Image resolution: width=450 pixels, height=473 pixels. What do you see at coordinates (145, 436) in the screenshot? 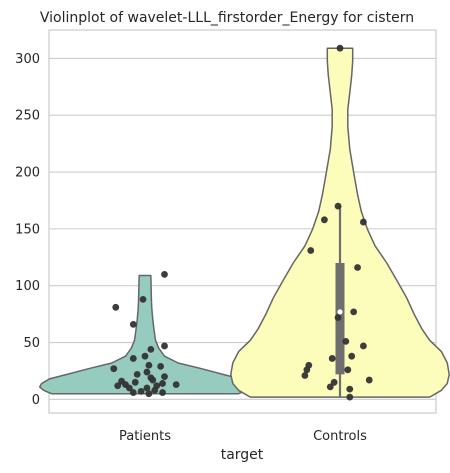
I see `x-tick-label: Patients` at bounding box center [145, 436].